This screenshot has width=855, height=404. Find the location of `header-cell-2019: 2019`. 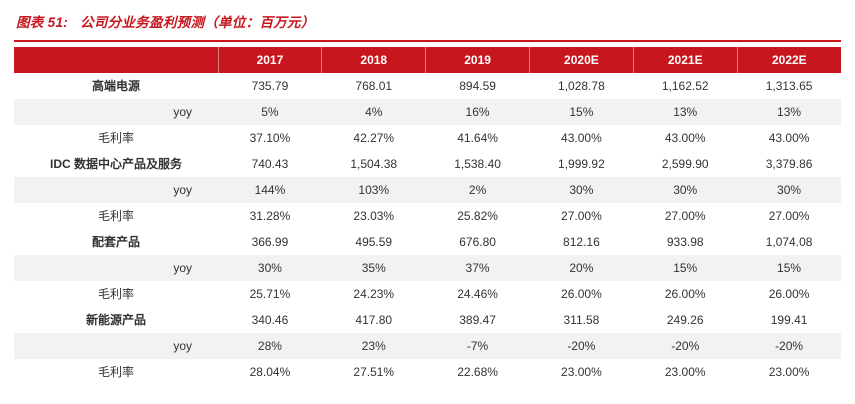

header-cell-2019: 2019 is located at coordinates (477, 59).